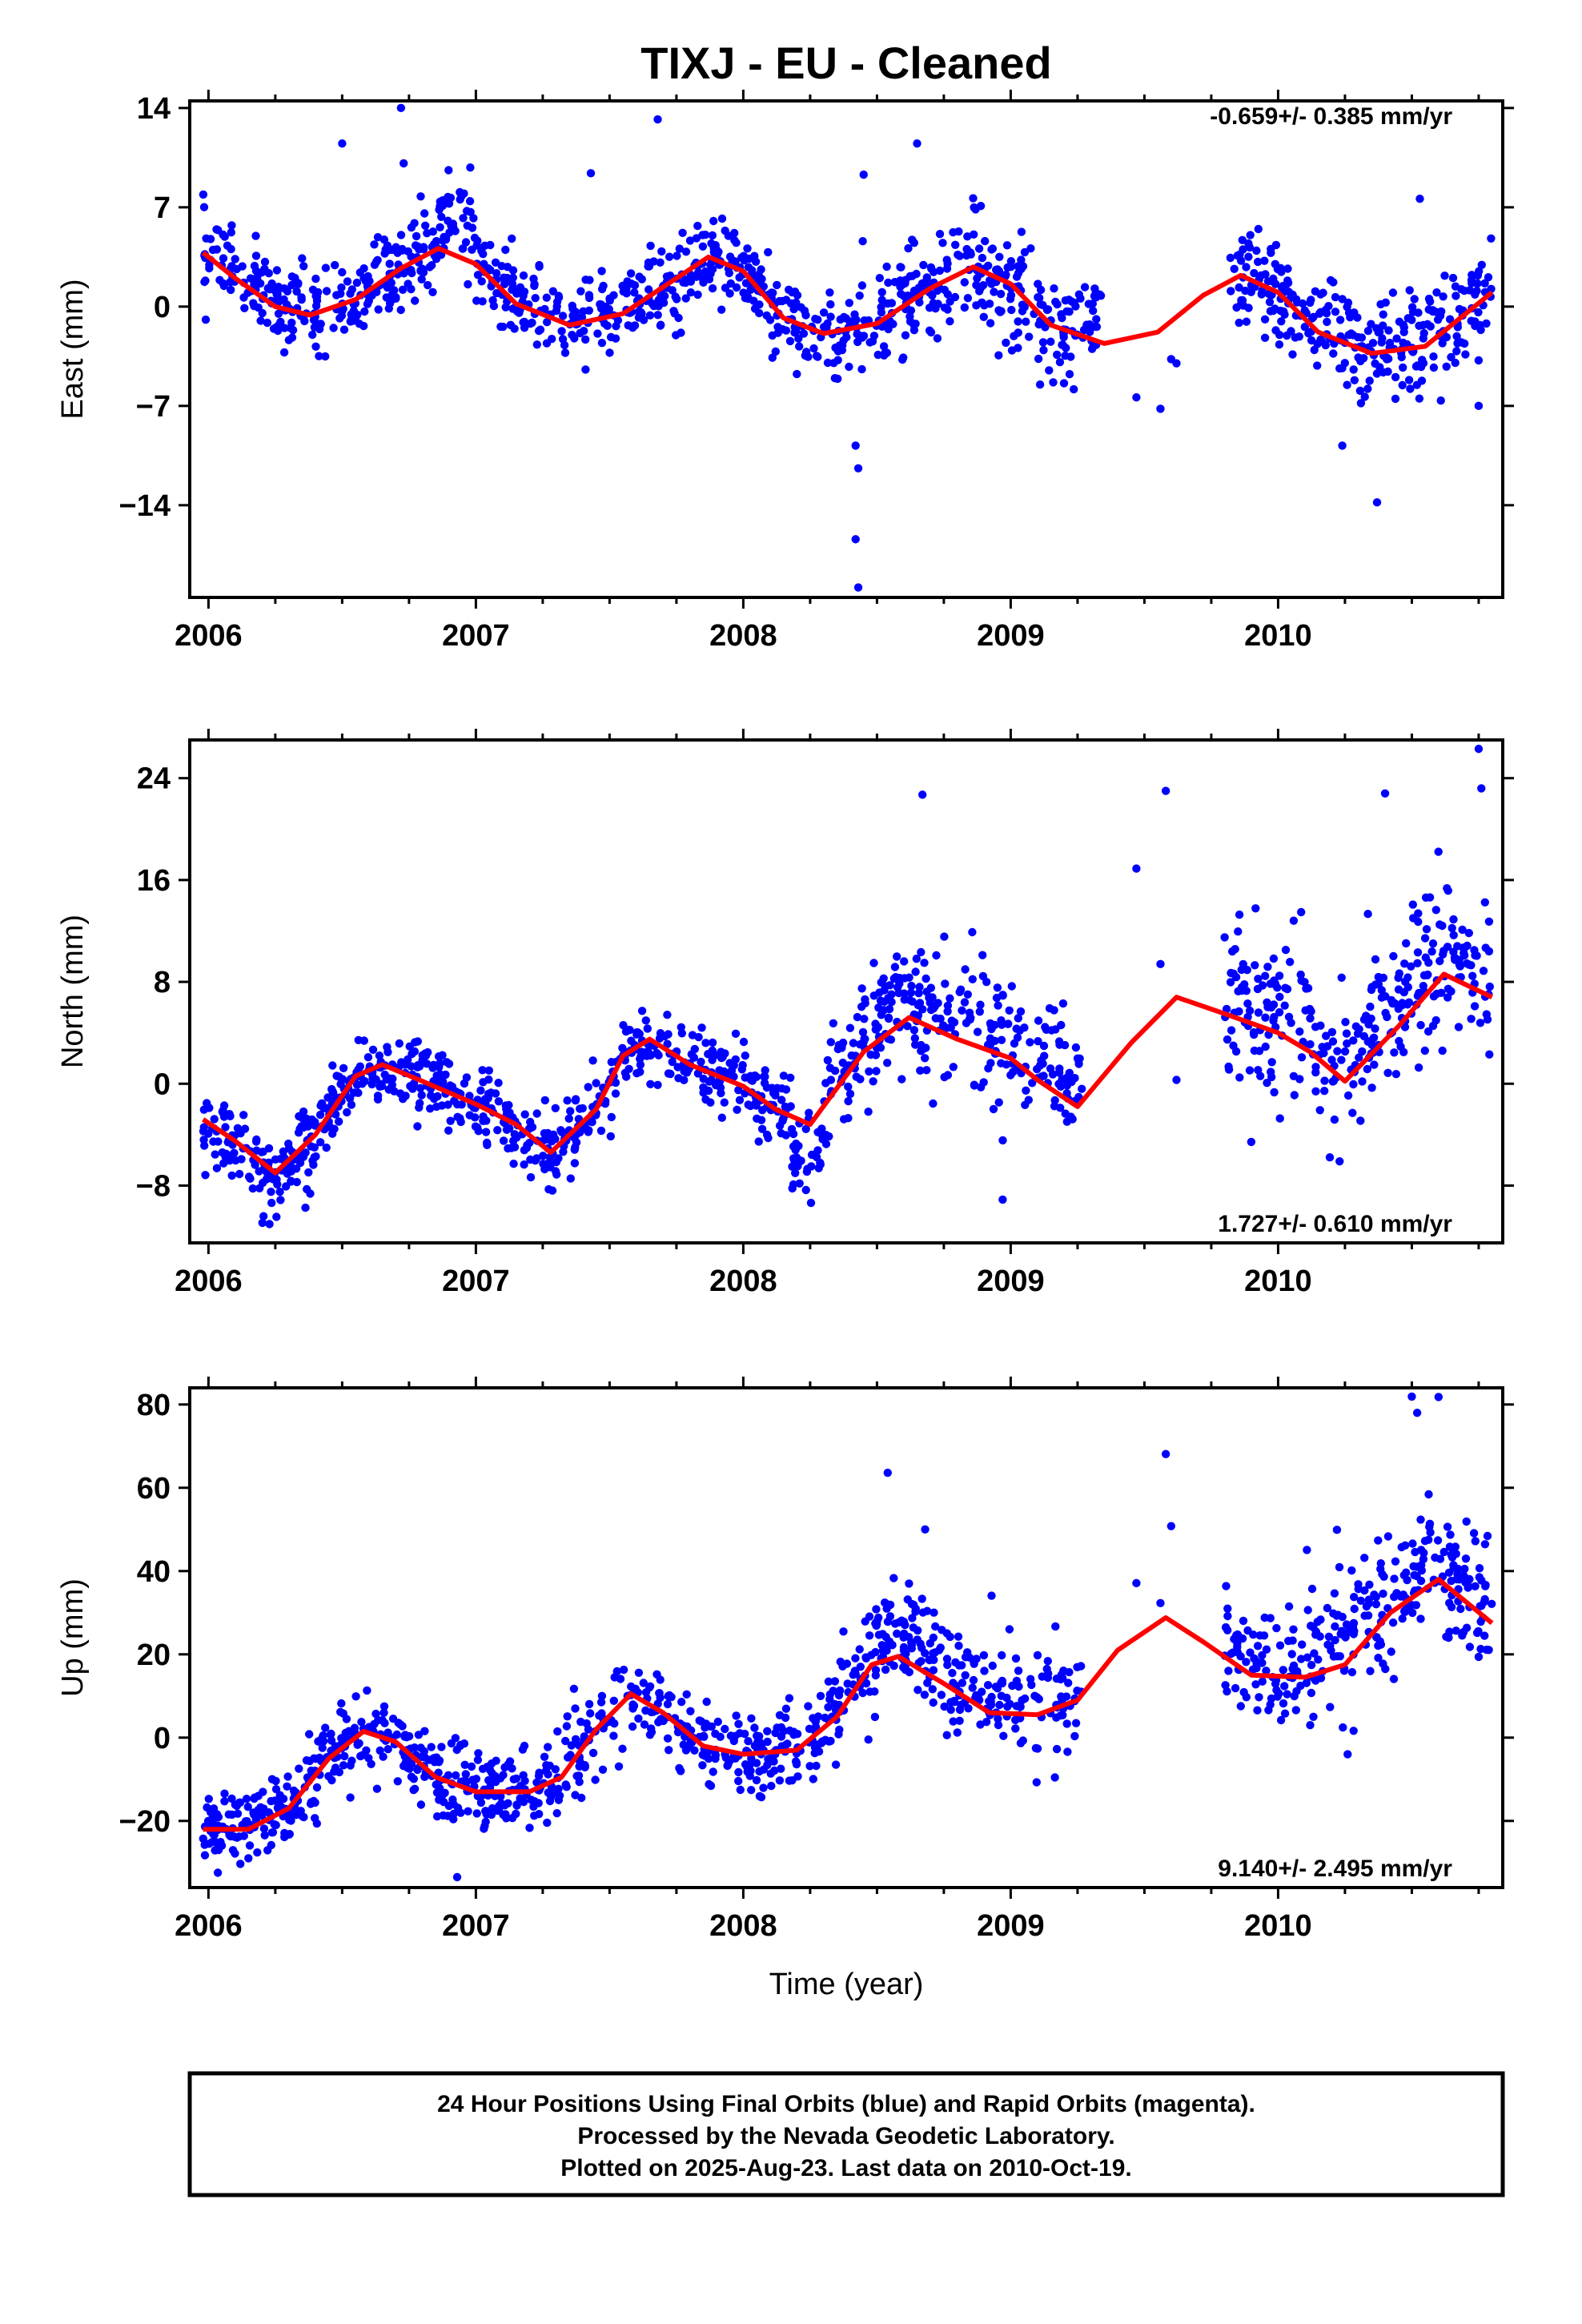 The image size is (1582, 2324). Describe the element at coordinates (73, 991) in the screenshot. I see `y-axis-label: North (mm)` at that location.